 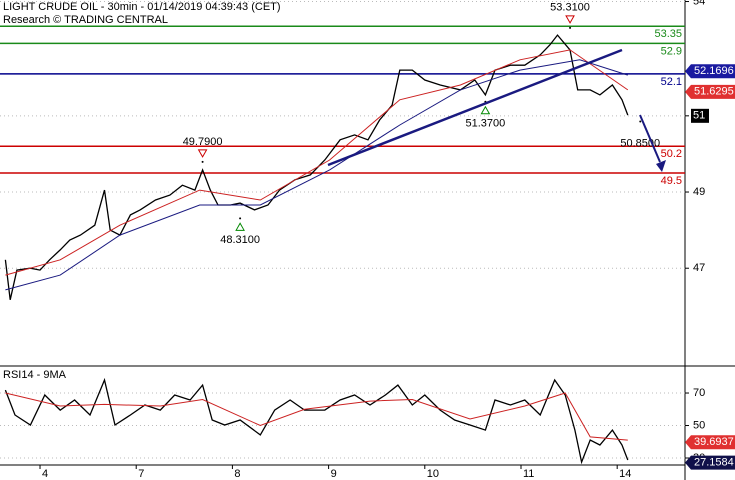 I want to click on x-tick-label: 4, so click(x=45, y=474).